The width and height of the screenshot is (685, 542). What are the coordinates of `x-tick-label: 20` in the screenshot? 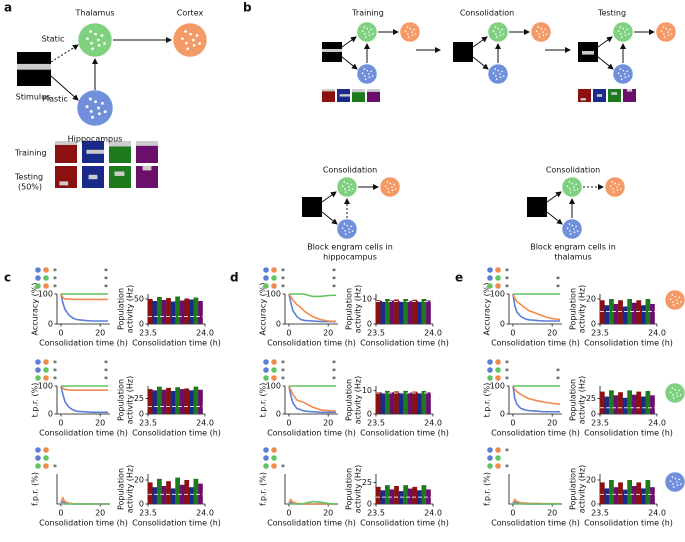 It's located at (552, 333).